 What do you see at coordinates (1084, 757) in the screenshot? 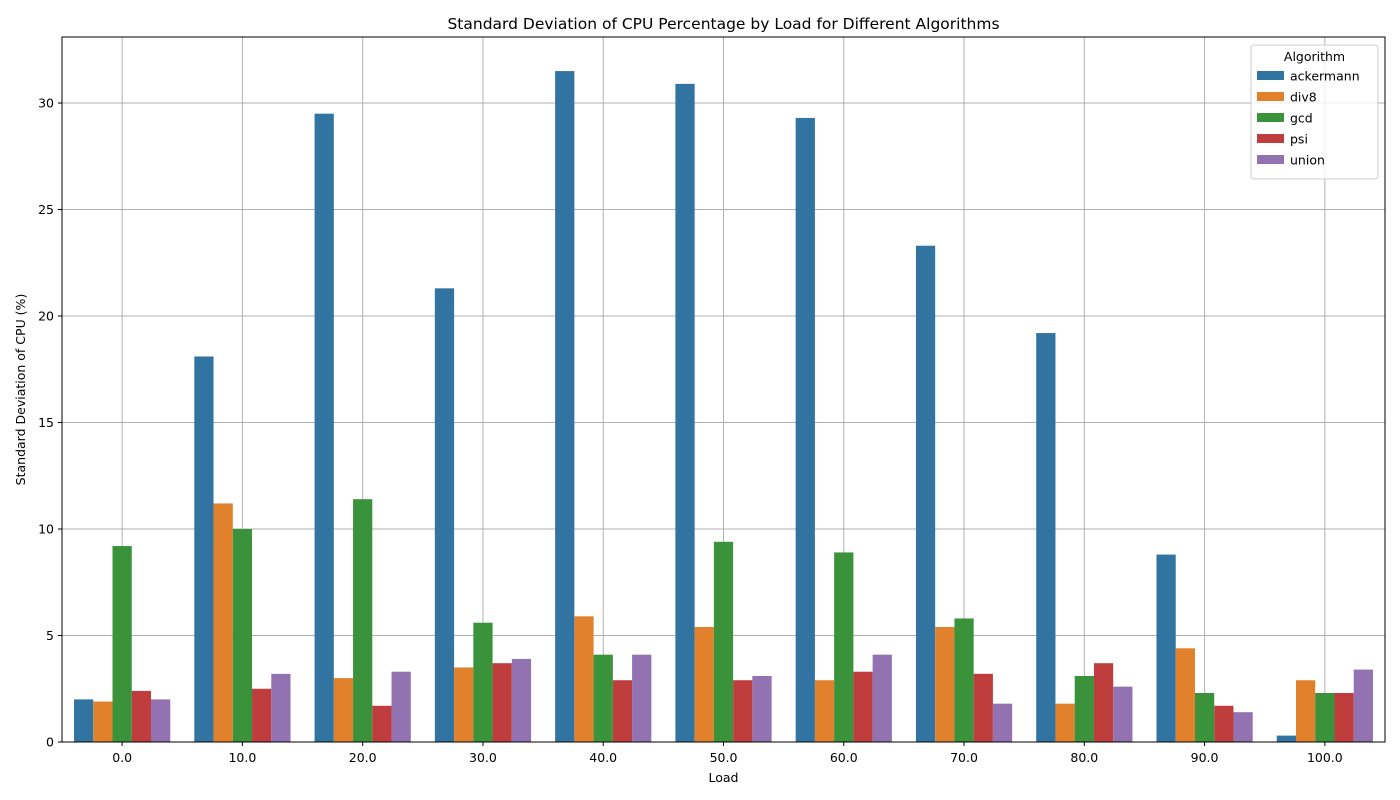
I see `x-tick-label: 80.0` at bounding box center [1084, 757].